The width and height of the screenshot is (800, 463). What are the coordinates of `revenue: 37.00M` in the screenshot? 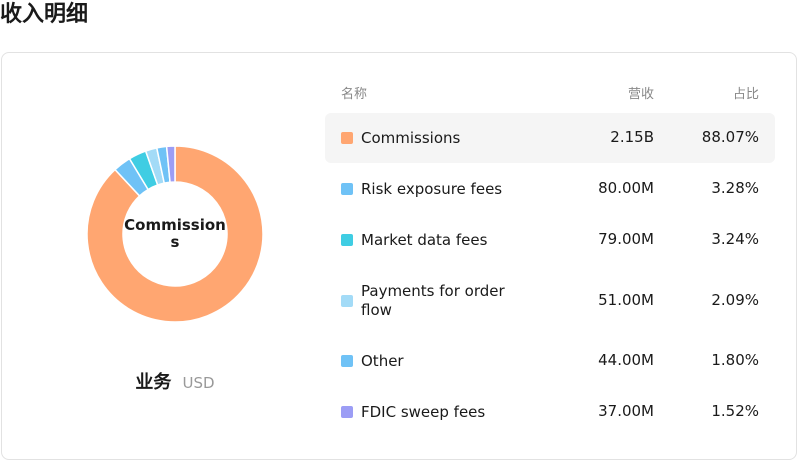 It's located at (626, 411).